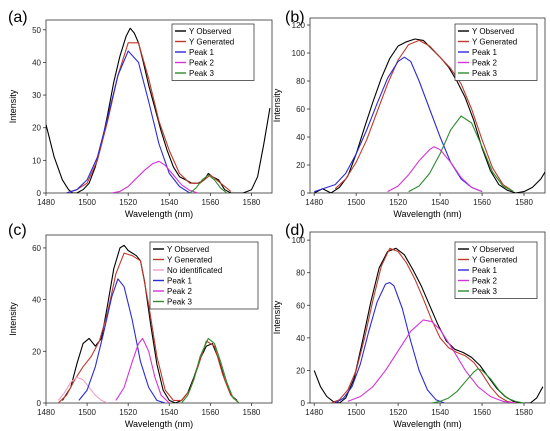 This screenshot has width=550, height=431. I want to click on y-tick-label: 30, so click(36, 95).